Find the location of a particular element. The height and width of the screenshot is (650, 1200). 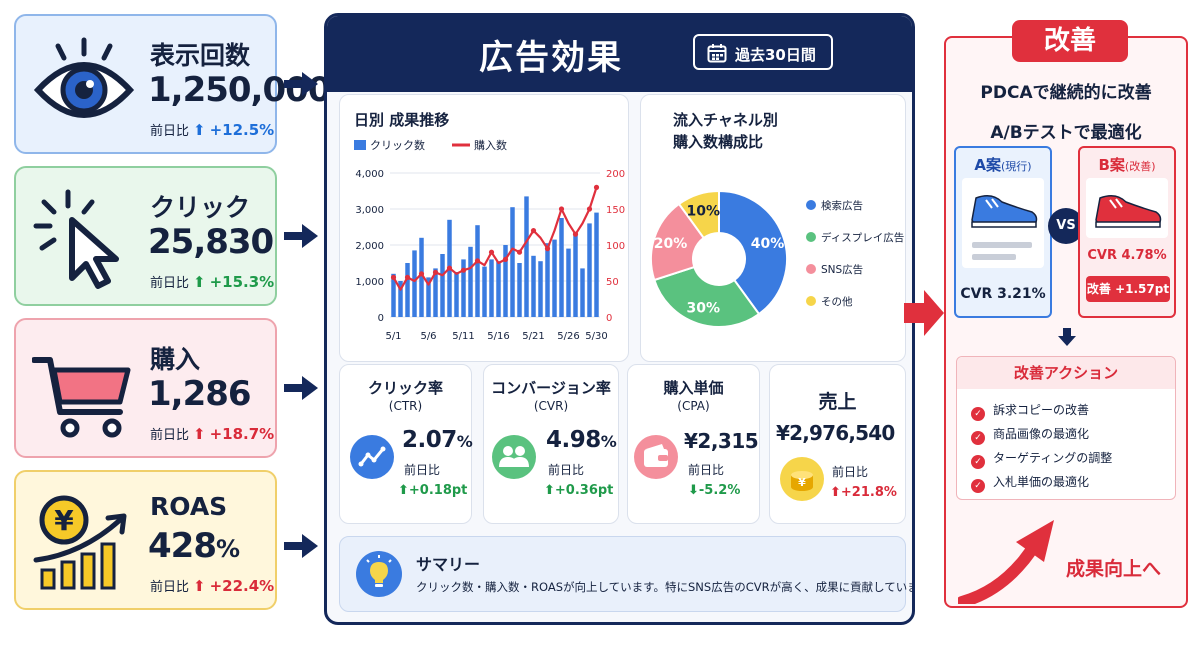

metric-subtitle: (CPA) is located at coordinates (693, 406).